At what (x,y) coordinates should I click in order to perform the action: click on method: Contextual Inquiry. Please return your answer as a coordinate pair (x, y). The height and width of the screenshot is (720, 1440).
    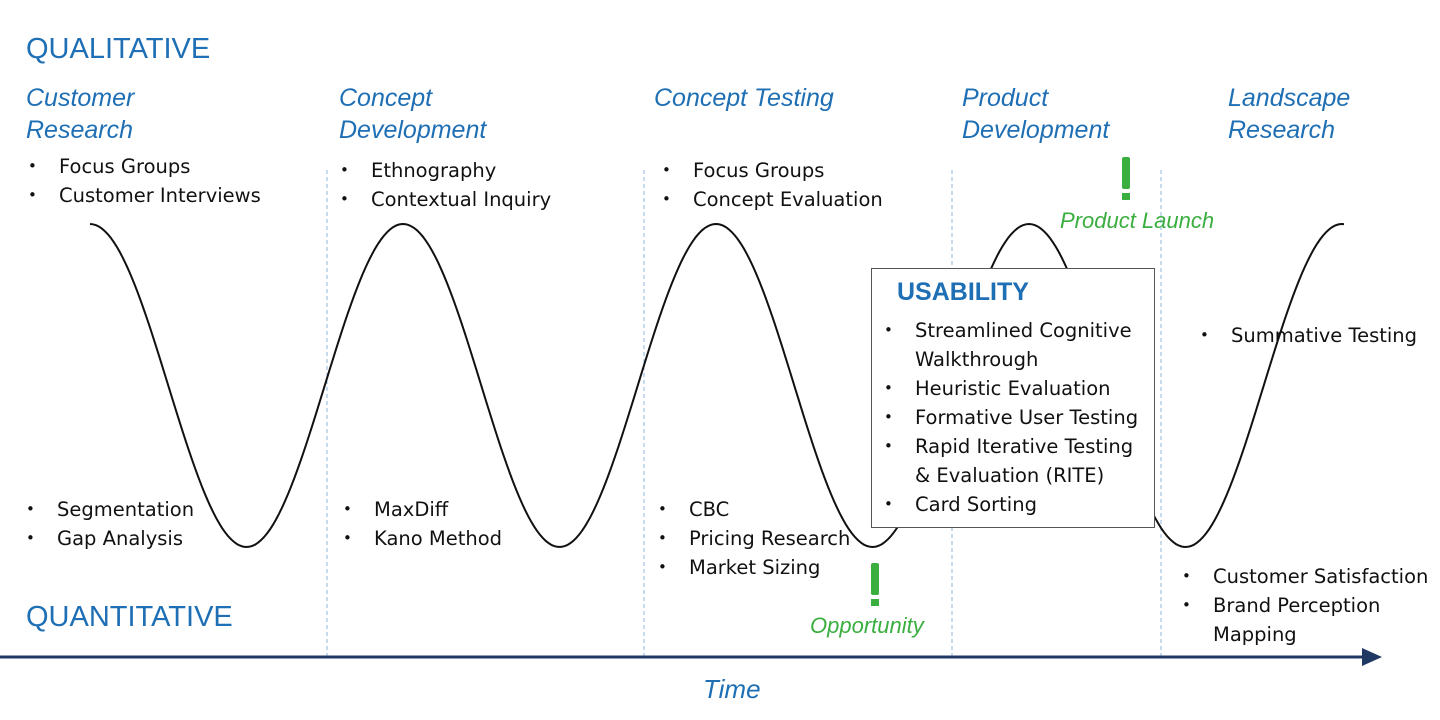
    Looking at the image, I should click on (480, 199).